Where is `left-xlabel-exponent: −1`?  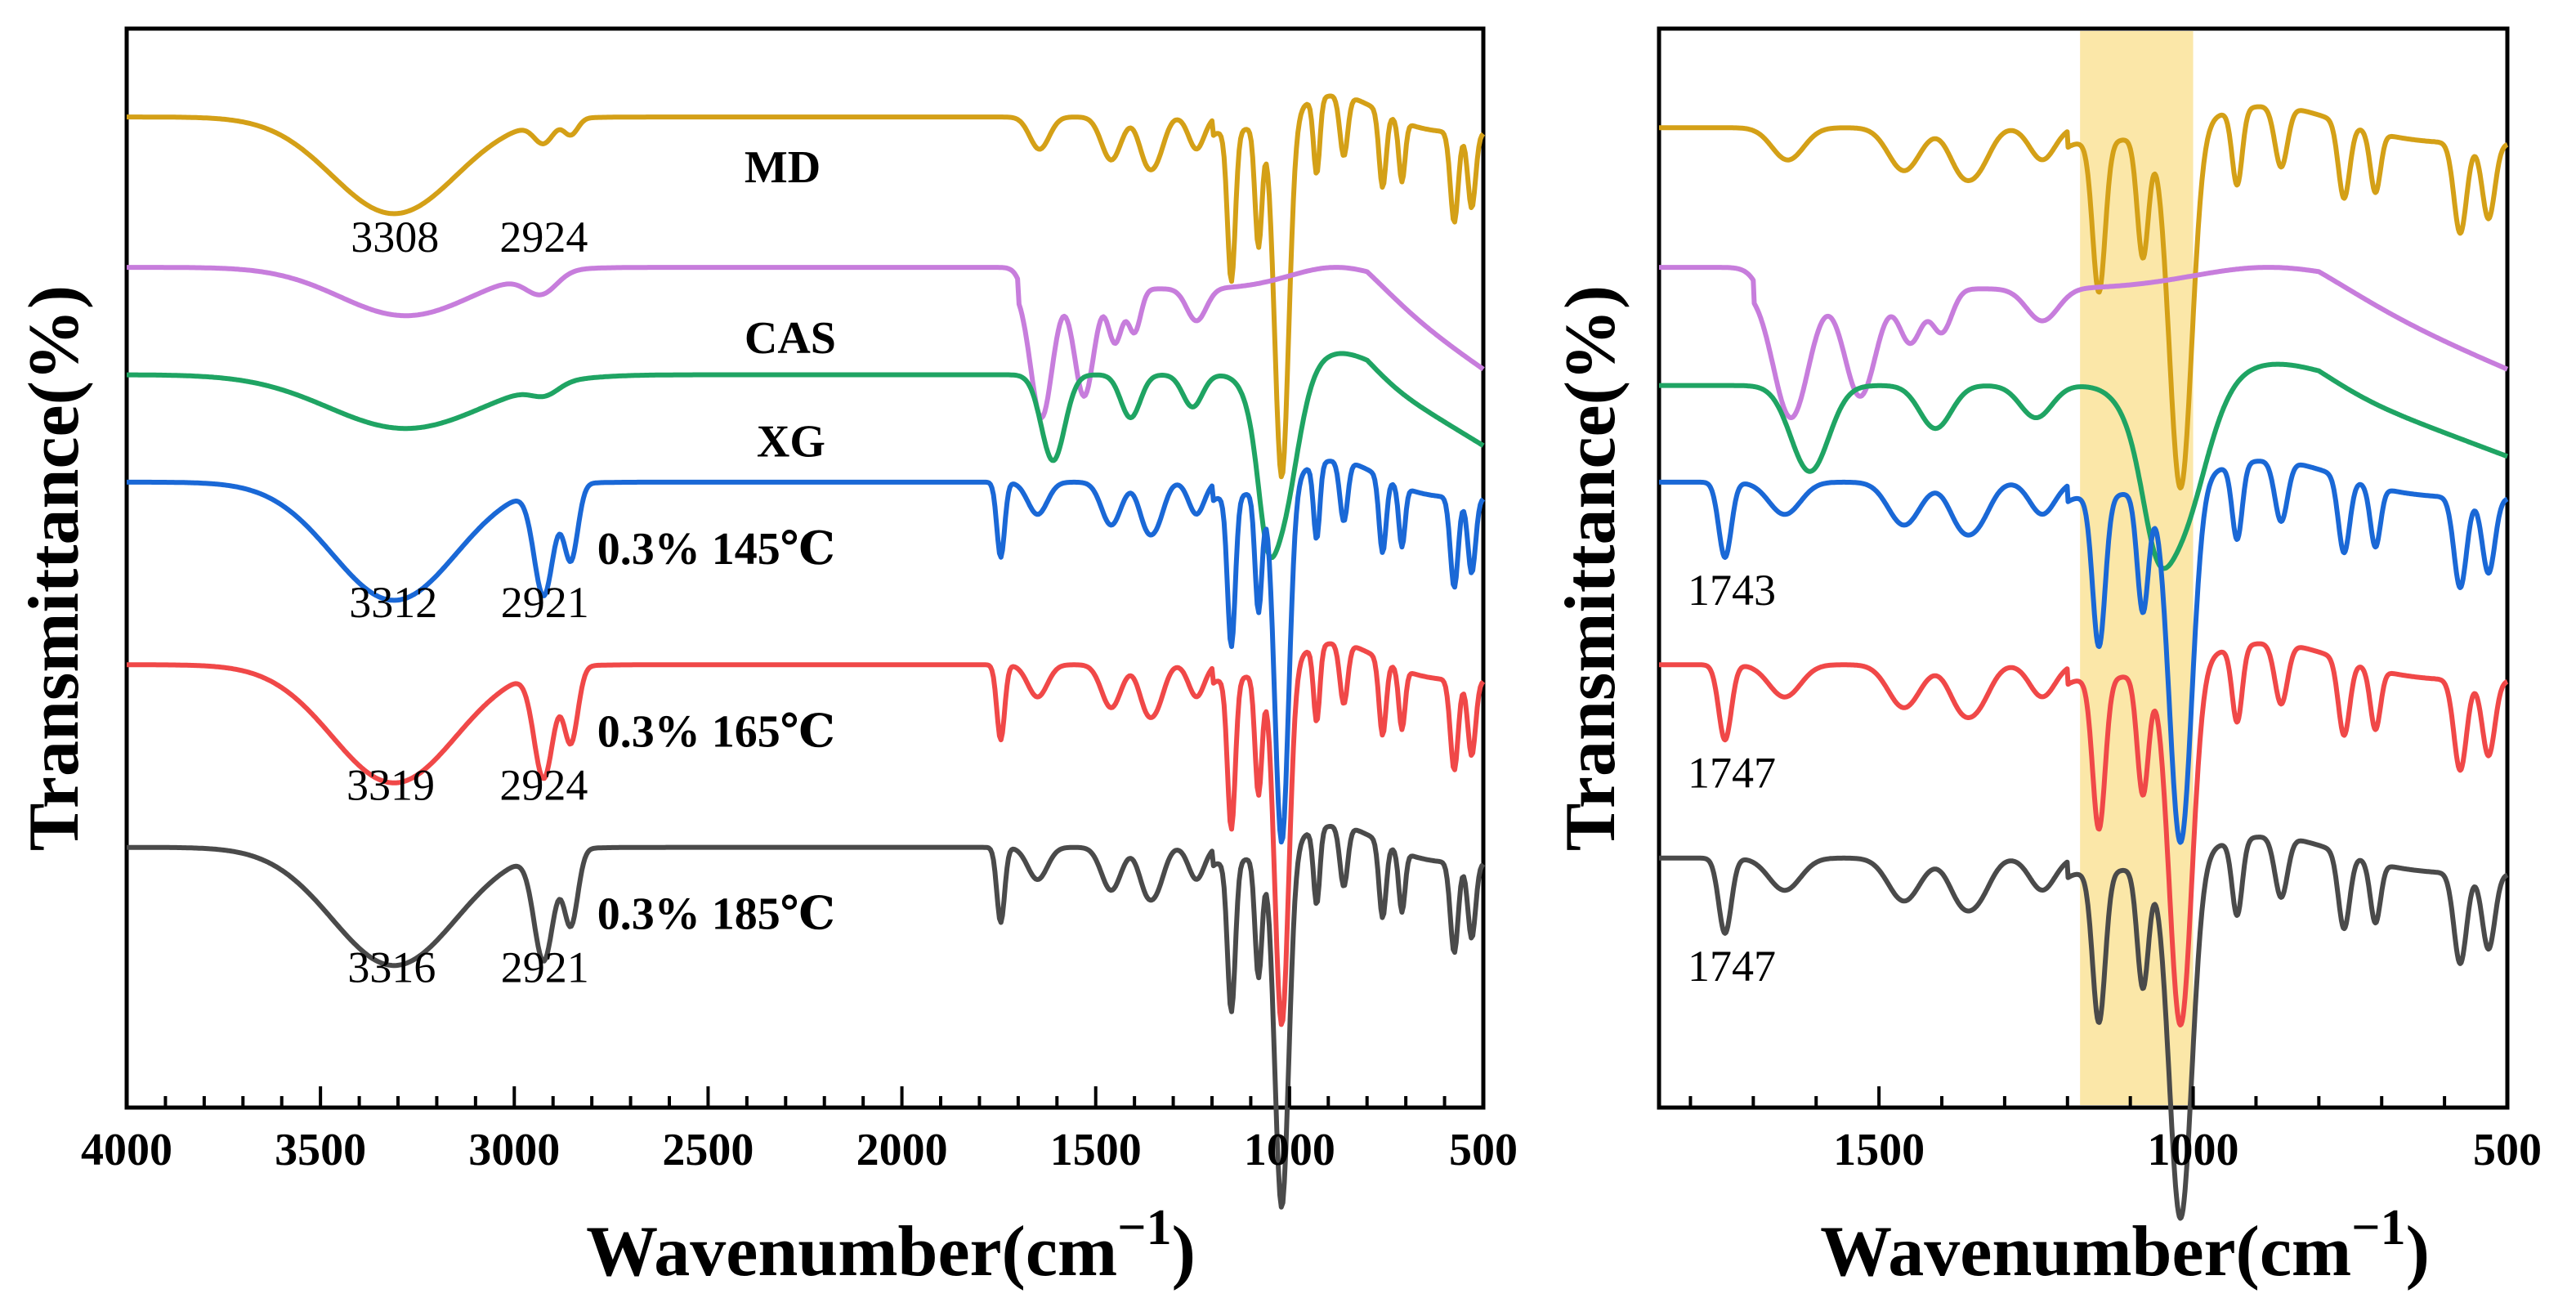 left-xlabel-exponent: −1 is located at coordinates (1144, 1228).